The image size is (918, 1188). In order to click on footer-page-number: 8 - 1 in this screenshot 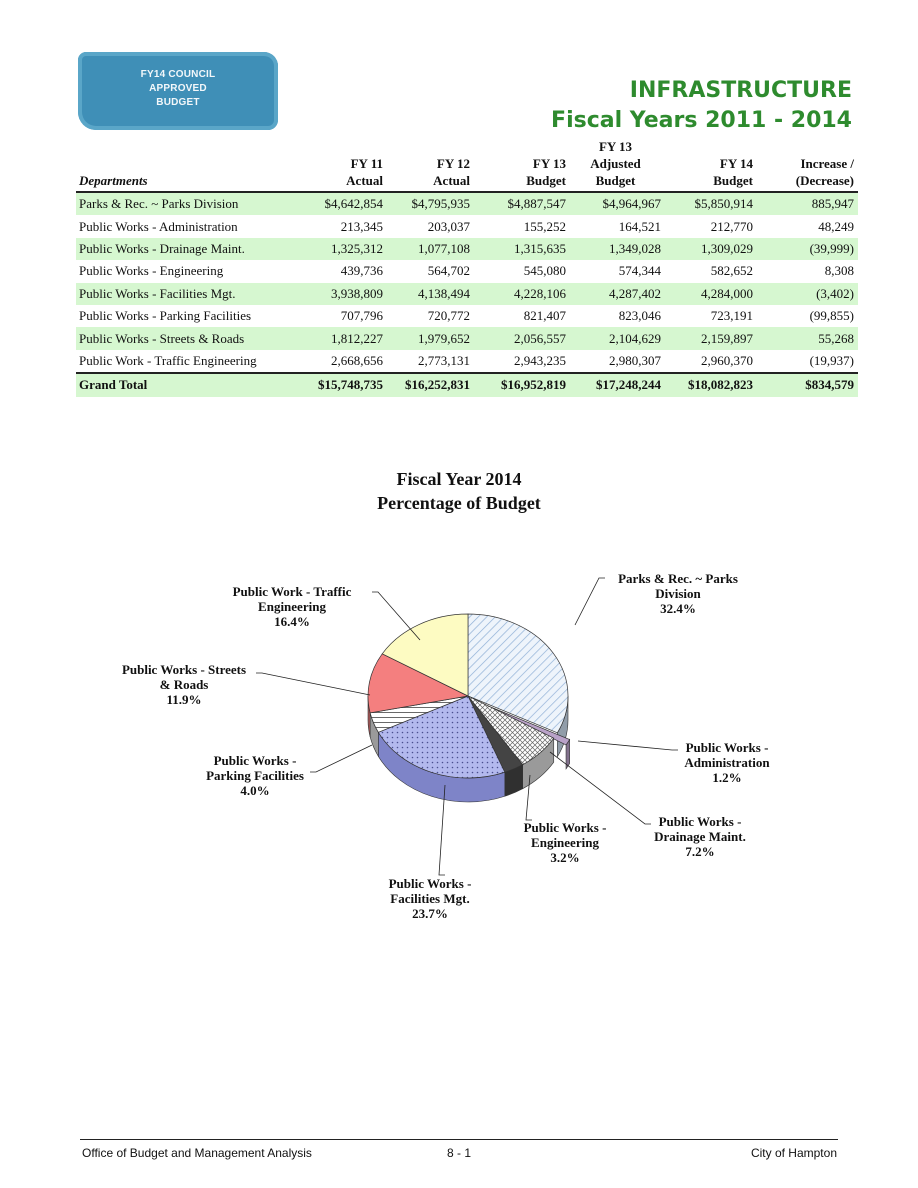, I will do `click(459, 1153)`.